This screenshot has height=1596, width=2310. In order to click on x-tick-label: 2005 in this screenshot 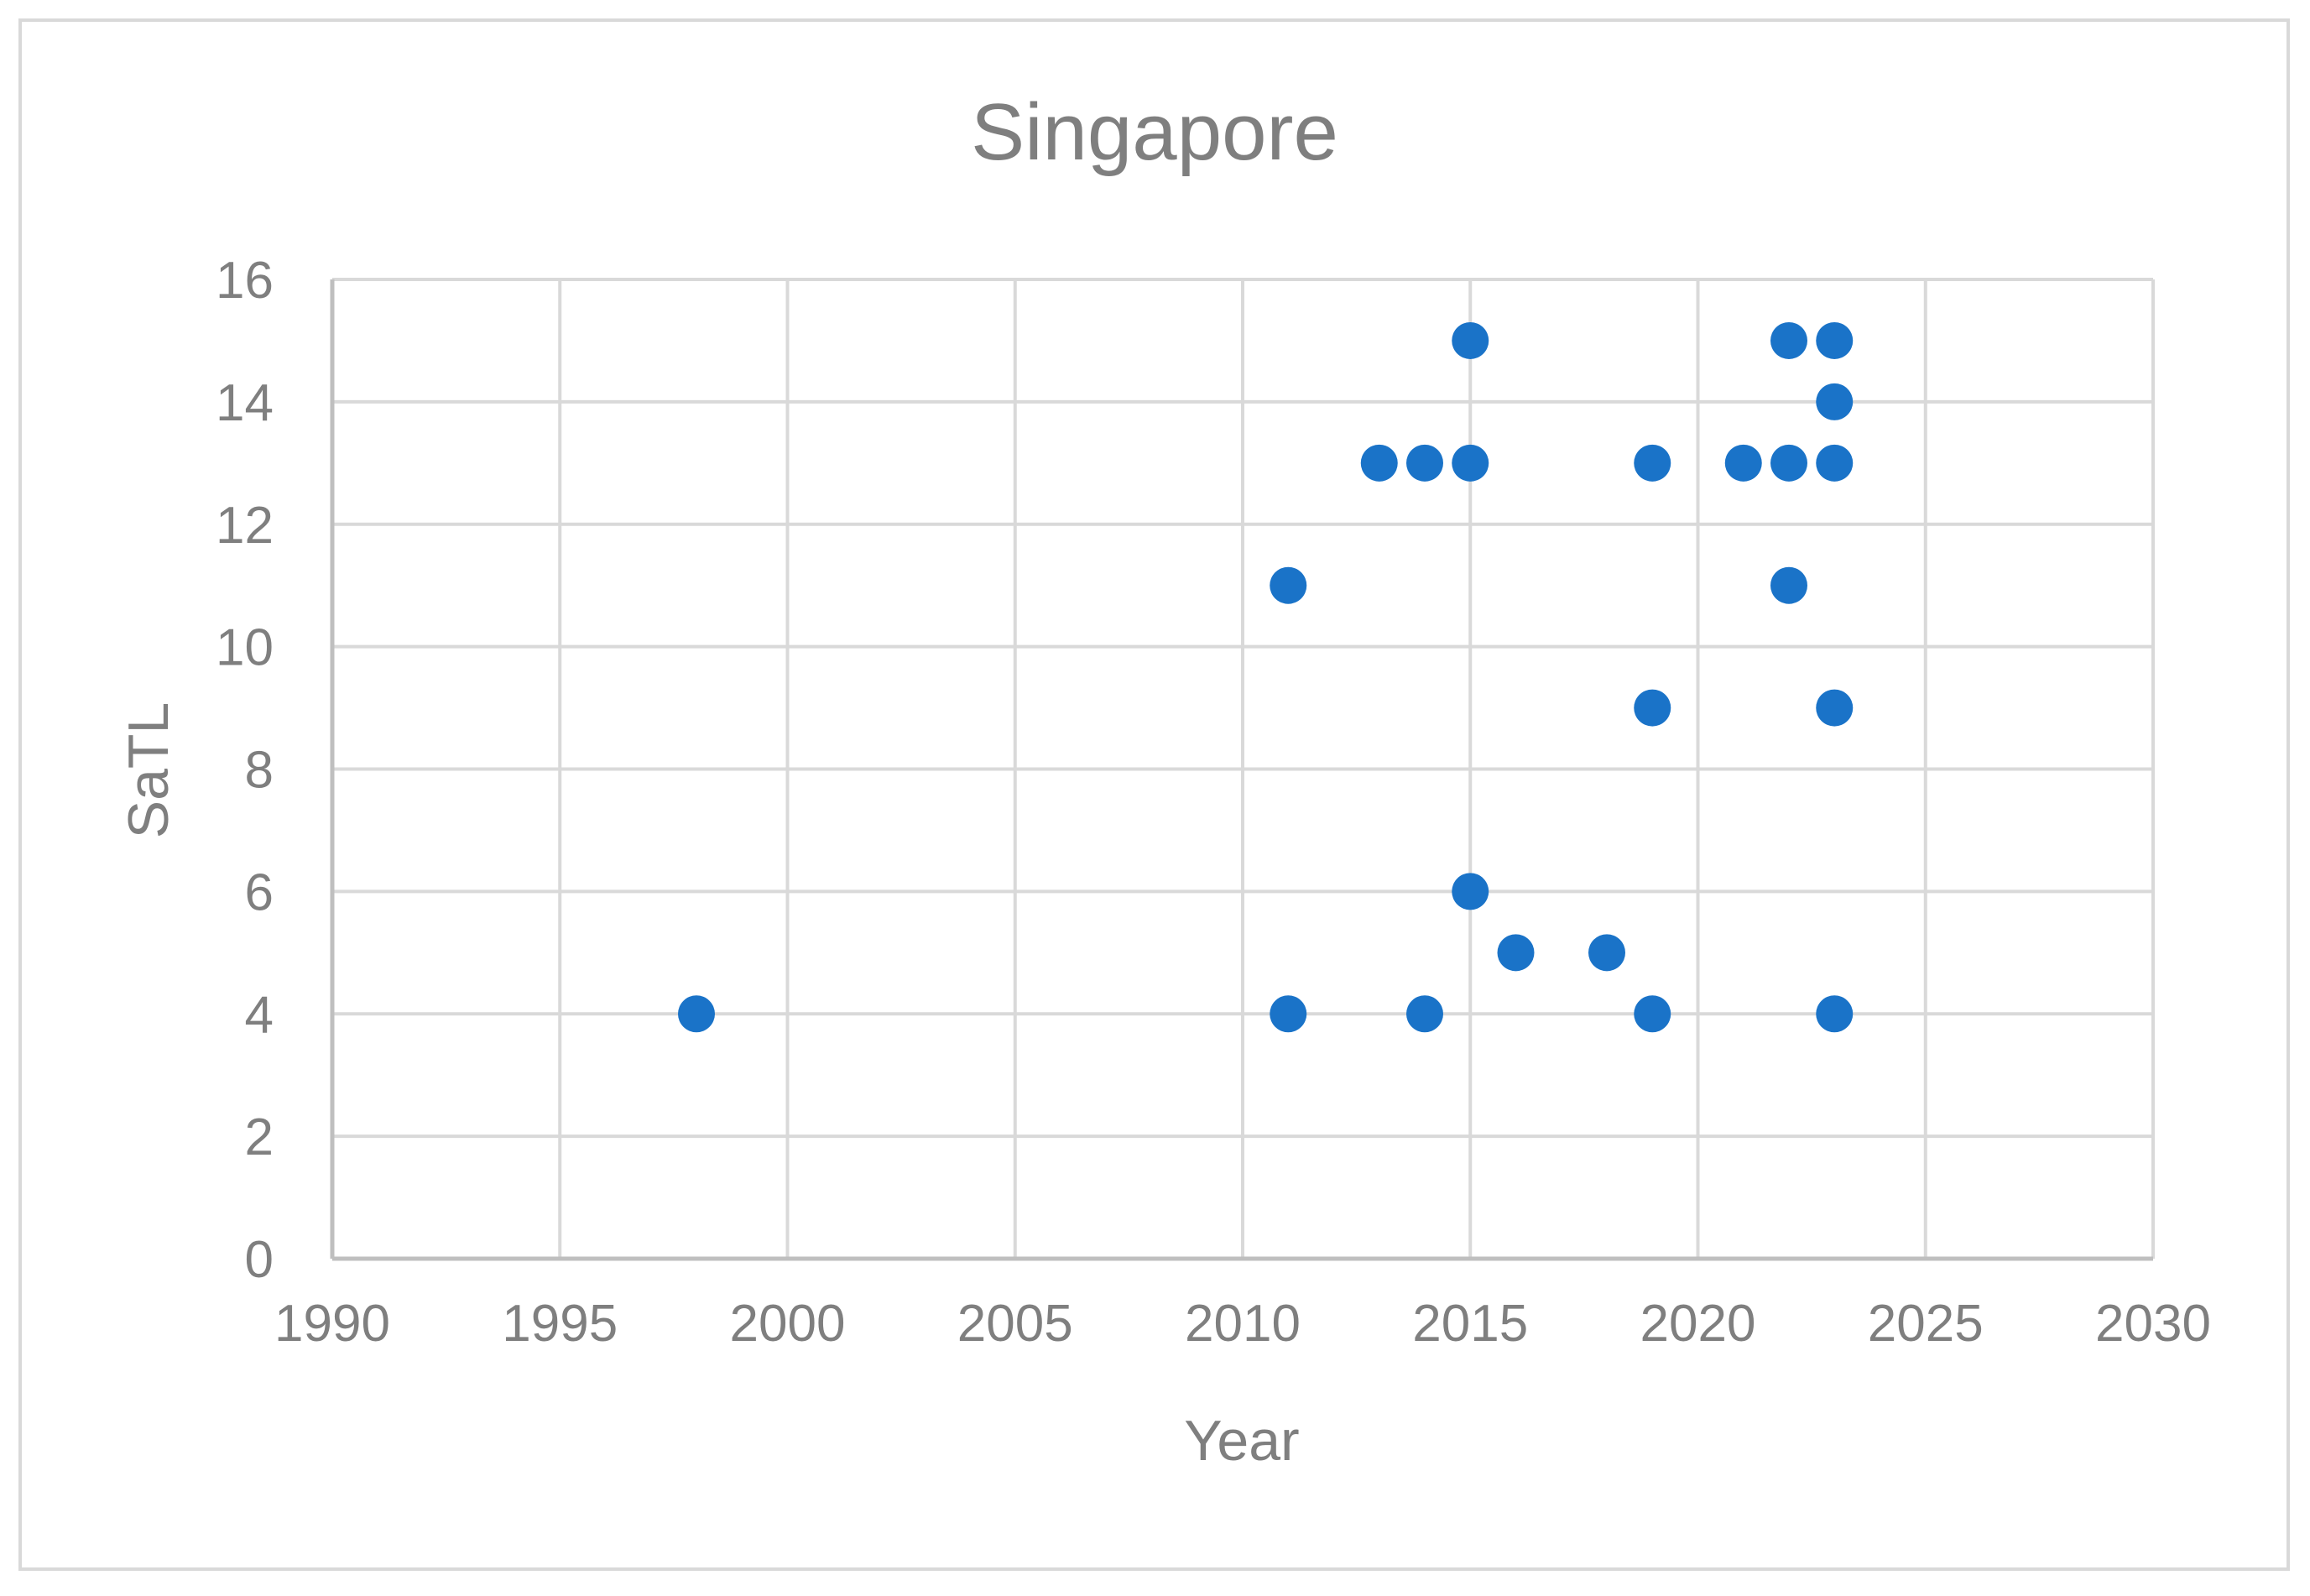, I will do `click(1015, 1324)`.